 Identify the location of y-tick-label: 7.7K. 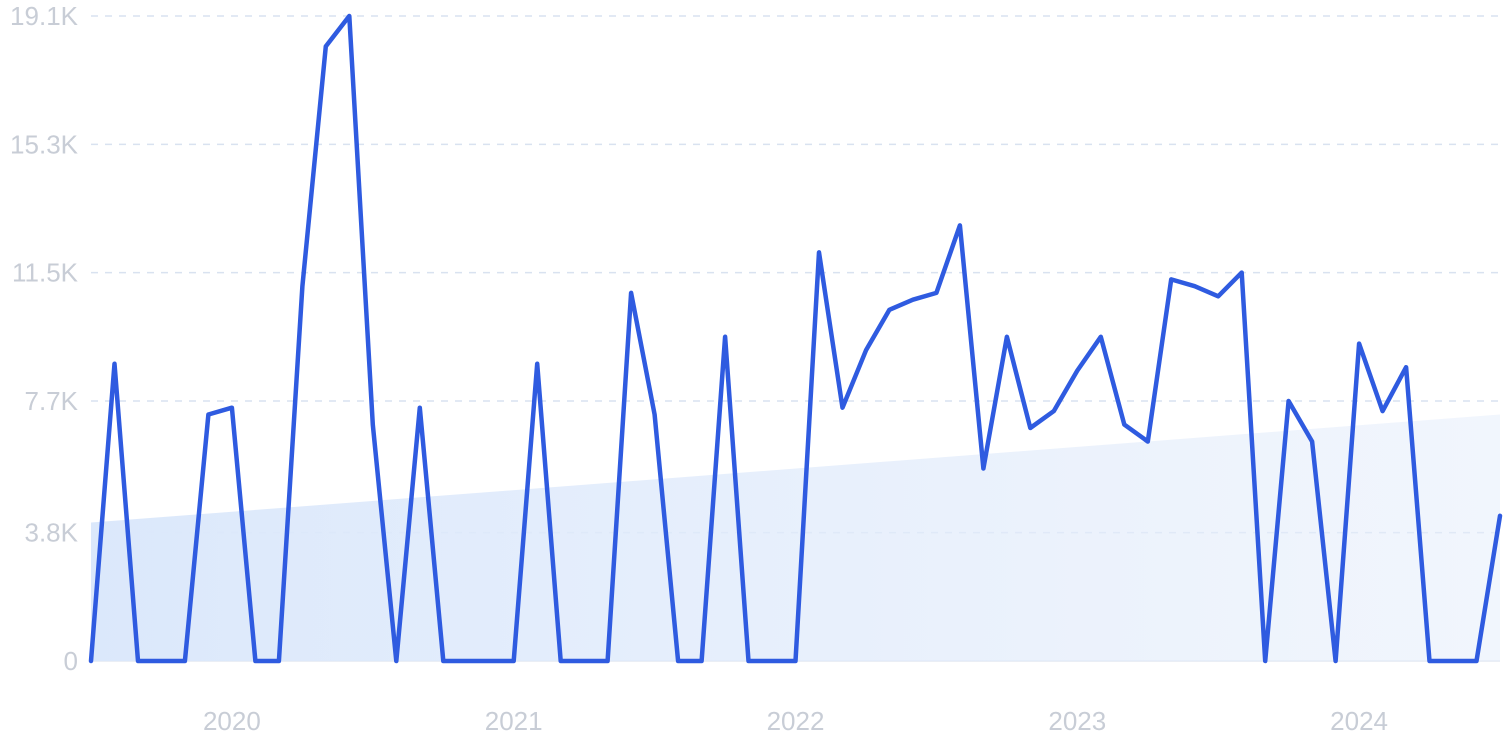
(52, 401).